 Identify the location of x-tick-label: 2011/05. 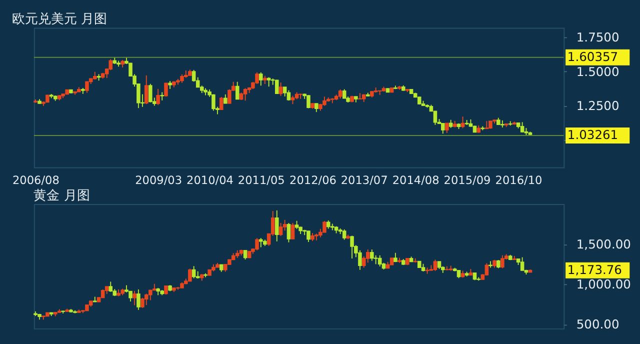
(261, 180).